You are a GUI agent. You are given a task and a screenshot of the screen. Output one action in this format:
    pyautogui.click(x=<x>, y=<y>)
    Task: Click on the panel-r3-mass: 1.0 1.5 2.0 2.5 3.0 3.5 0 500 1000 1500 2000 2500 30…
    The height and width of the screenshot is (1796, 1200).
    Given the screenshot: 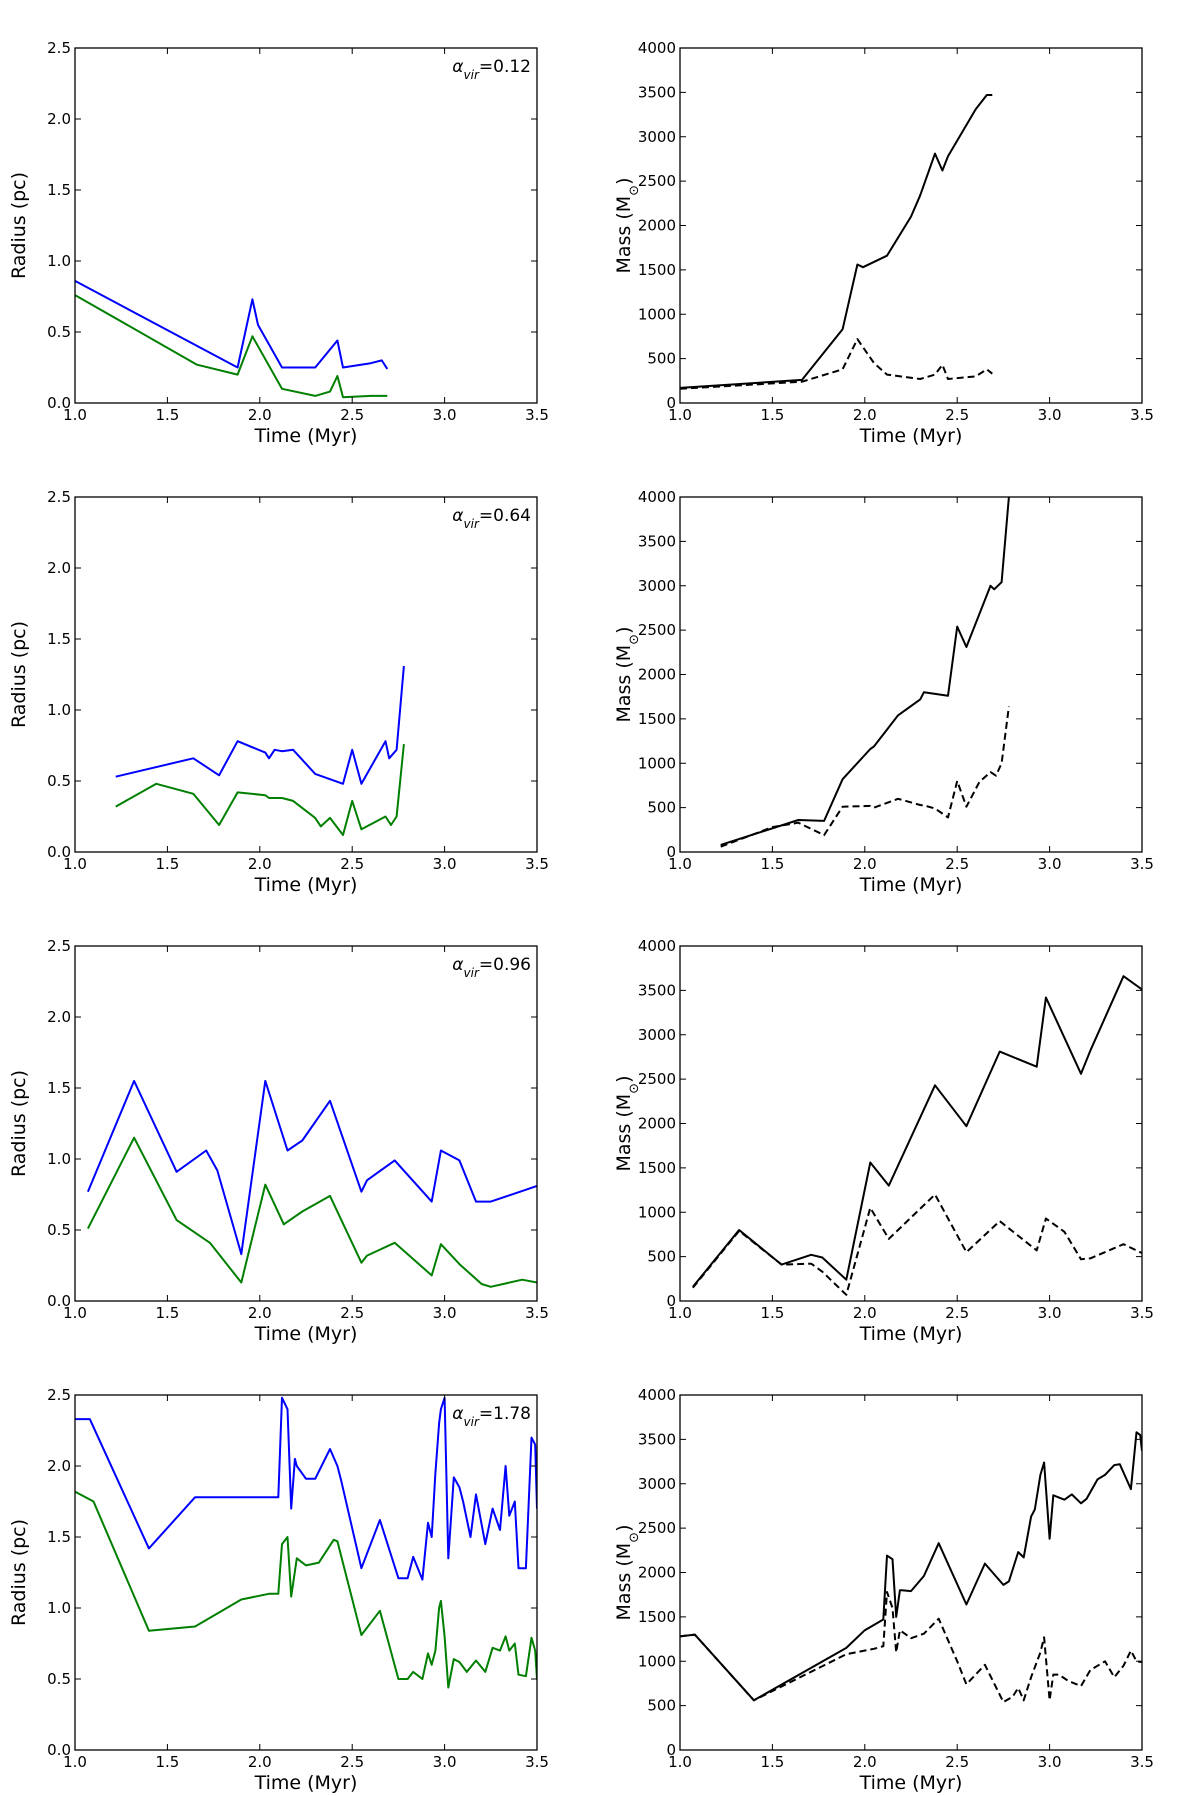 What is the action you would take?
    pyautogui.click(x=883, y=1141)
    